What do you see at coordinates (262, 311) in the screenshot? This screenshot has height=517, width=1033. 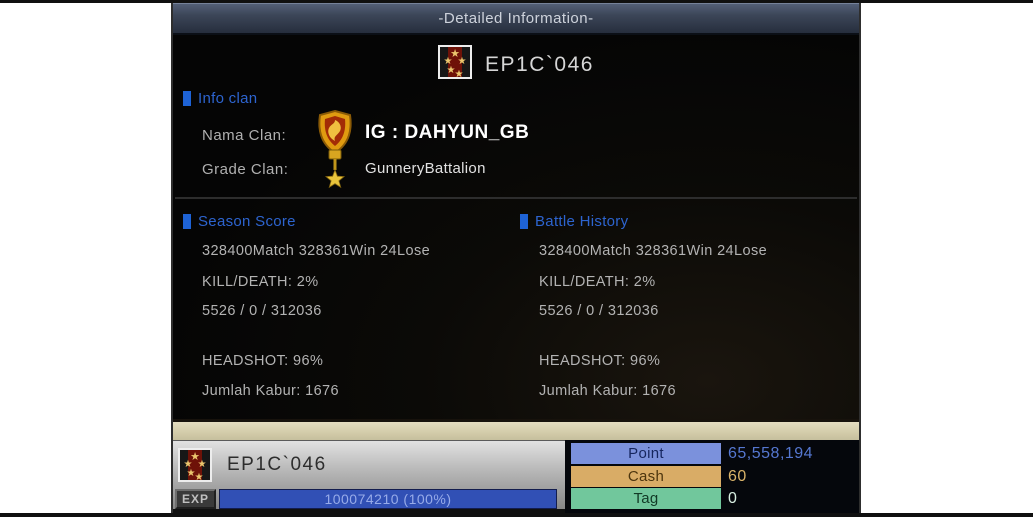 I see `season-kd-detail: 5526 / 0 / 312036` at bounding box center [262, 311].